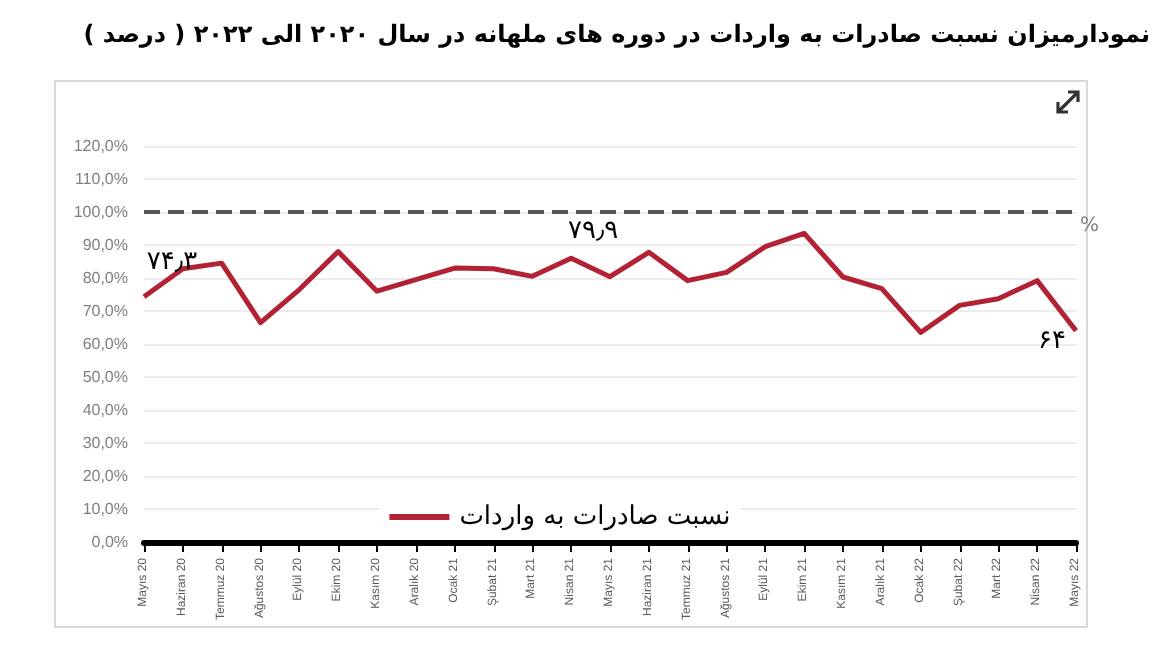 The width and height of the screenshot is (1176, 664). What do you see at coordinates (105, 476) in the screenshot?
I see `y-tick-label: 20,0%` at bounding box center [105, 476].